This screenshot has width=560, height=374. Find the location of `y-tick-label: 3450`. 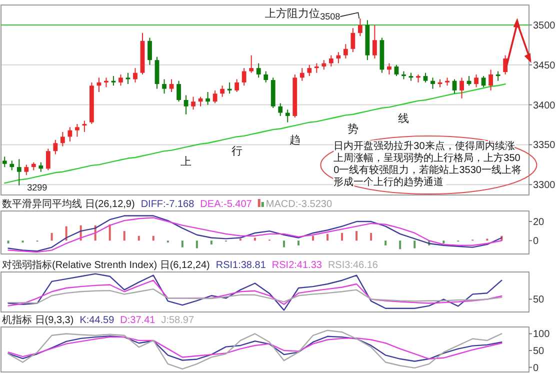

y-tick-label: 3450 is located at coordinates (544, 66).